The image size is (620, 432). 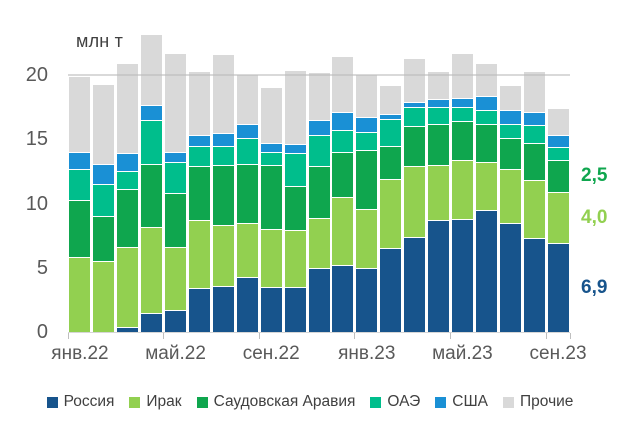 I want to click on legend-swatch-usa, so click(x=441, y=402).